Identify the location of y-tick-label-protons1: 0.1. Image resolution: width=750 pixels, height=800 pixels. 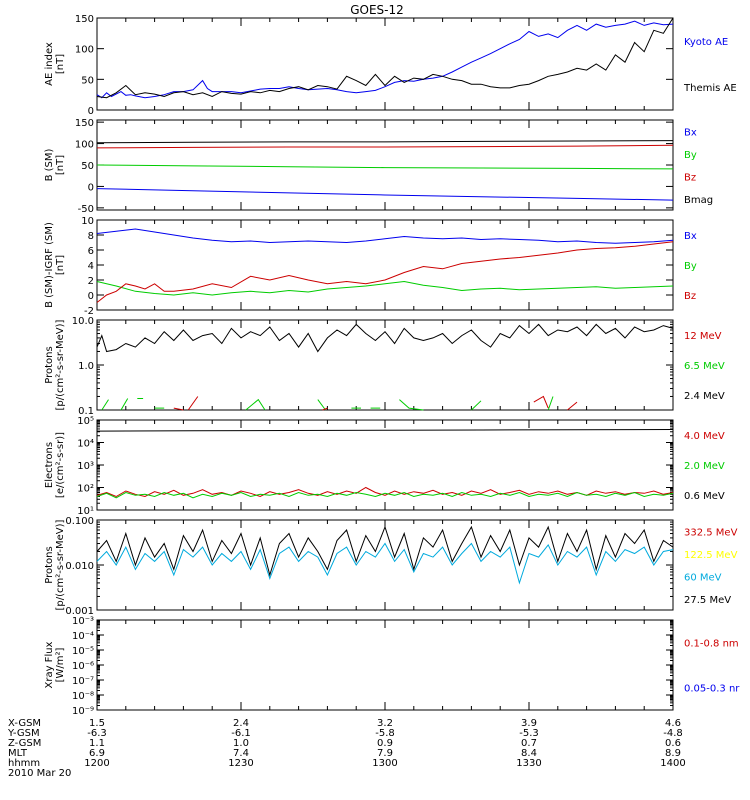
(86, 411).